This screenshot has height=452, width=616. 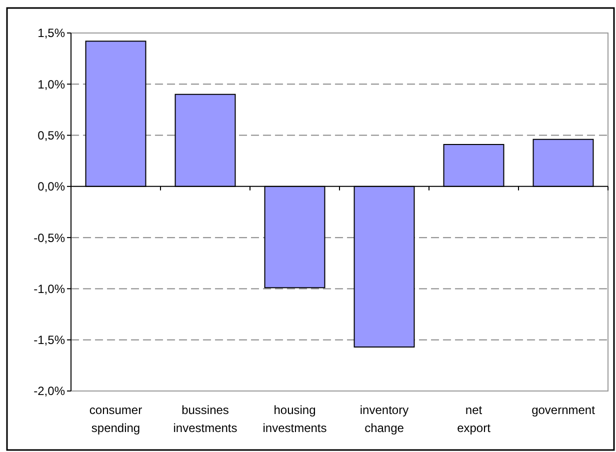 What do you see at coordinates (474, 419) in the screenshot?
I see `x-tick-label: net export` at bounding box center [474, 419].